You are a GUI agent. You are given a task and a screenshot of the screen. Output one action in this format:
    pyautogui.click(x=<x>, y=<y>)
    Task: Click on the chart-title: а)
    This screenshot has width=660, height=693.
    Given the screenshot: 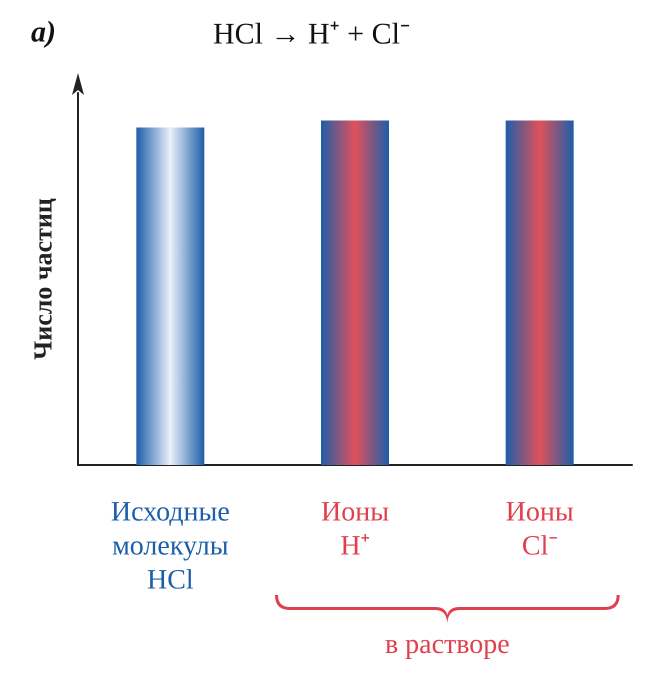 What is the action you would take?
    pyautogui.click(x=43, y=32)
    